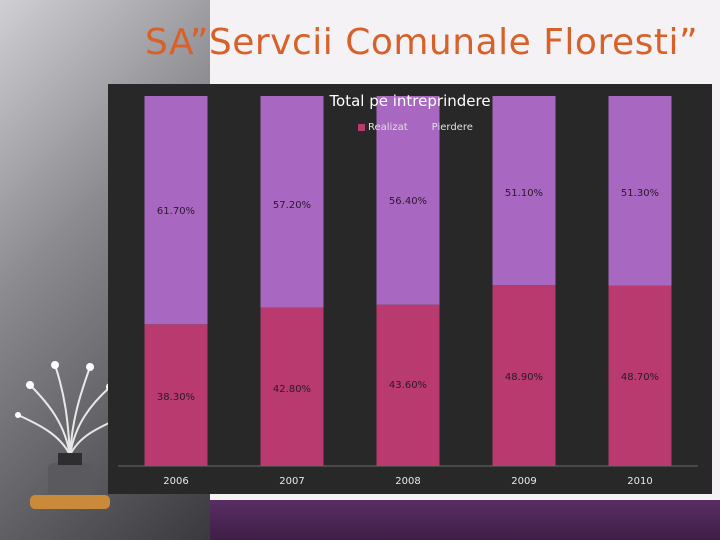 Image resolution: width=720 pixels, height=540 pixels. Describe the element at coordinates (70, 435) in the screenshot. I see `water-meter-icon` at that location.